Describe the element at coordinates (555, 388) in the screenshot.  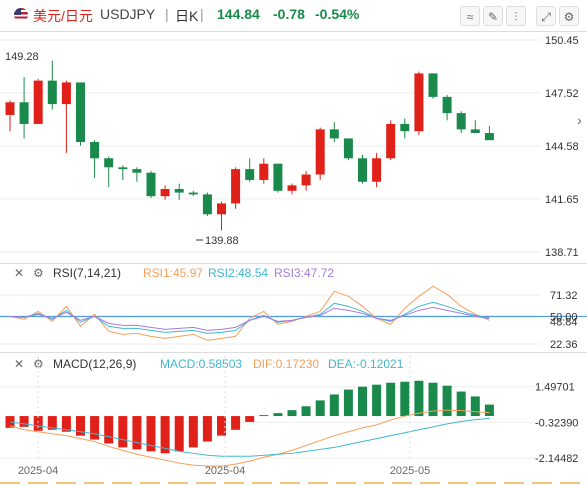
I see `y-tick-label: 1.49701` at that location.